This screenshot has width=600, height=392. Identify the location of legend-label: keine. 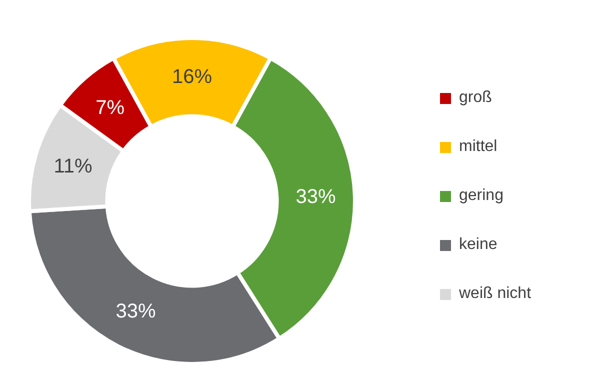
(478, 245).